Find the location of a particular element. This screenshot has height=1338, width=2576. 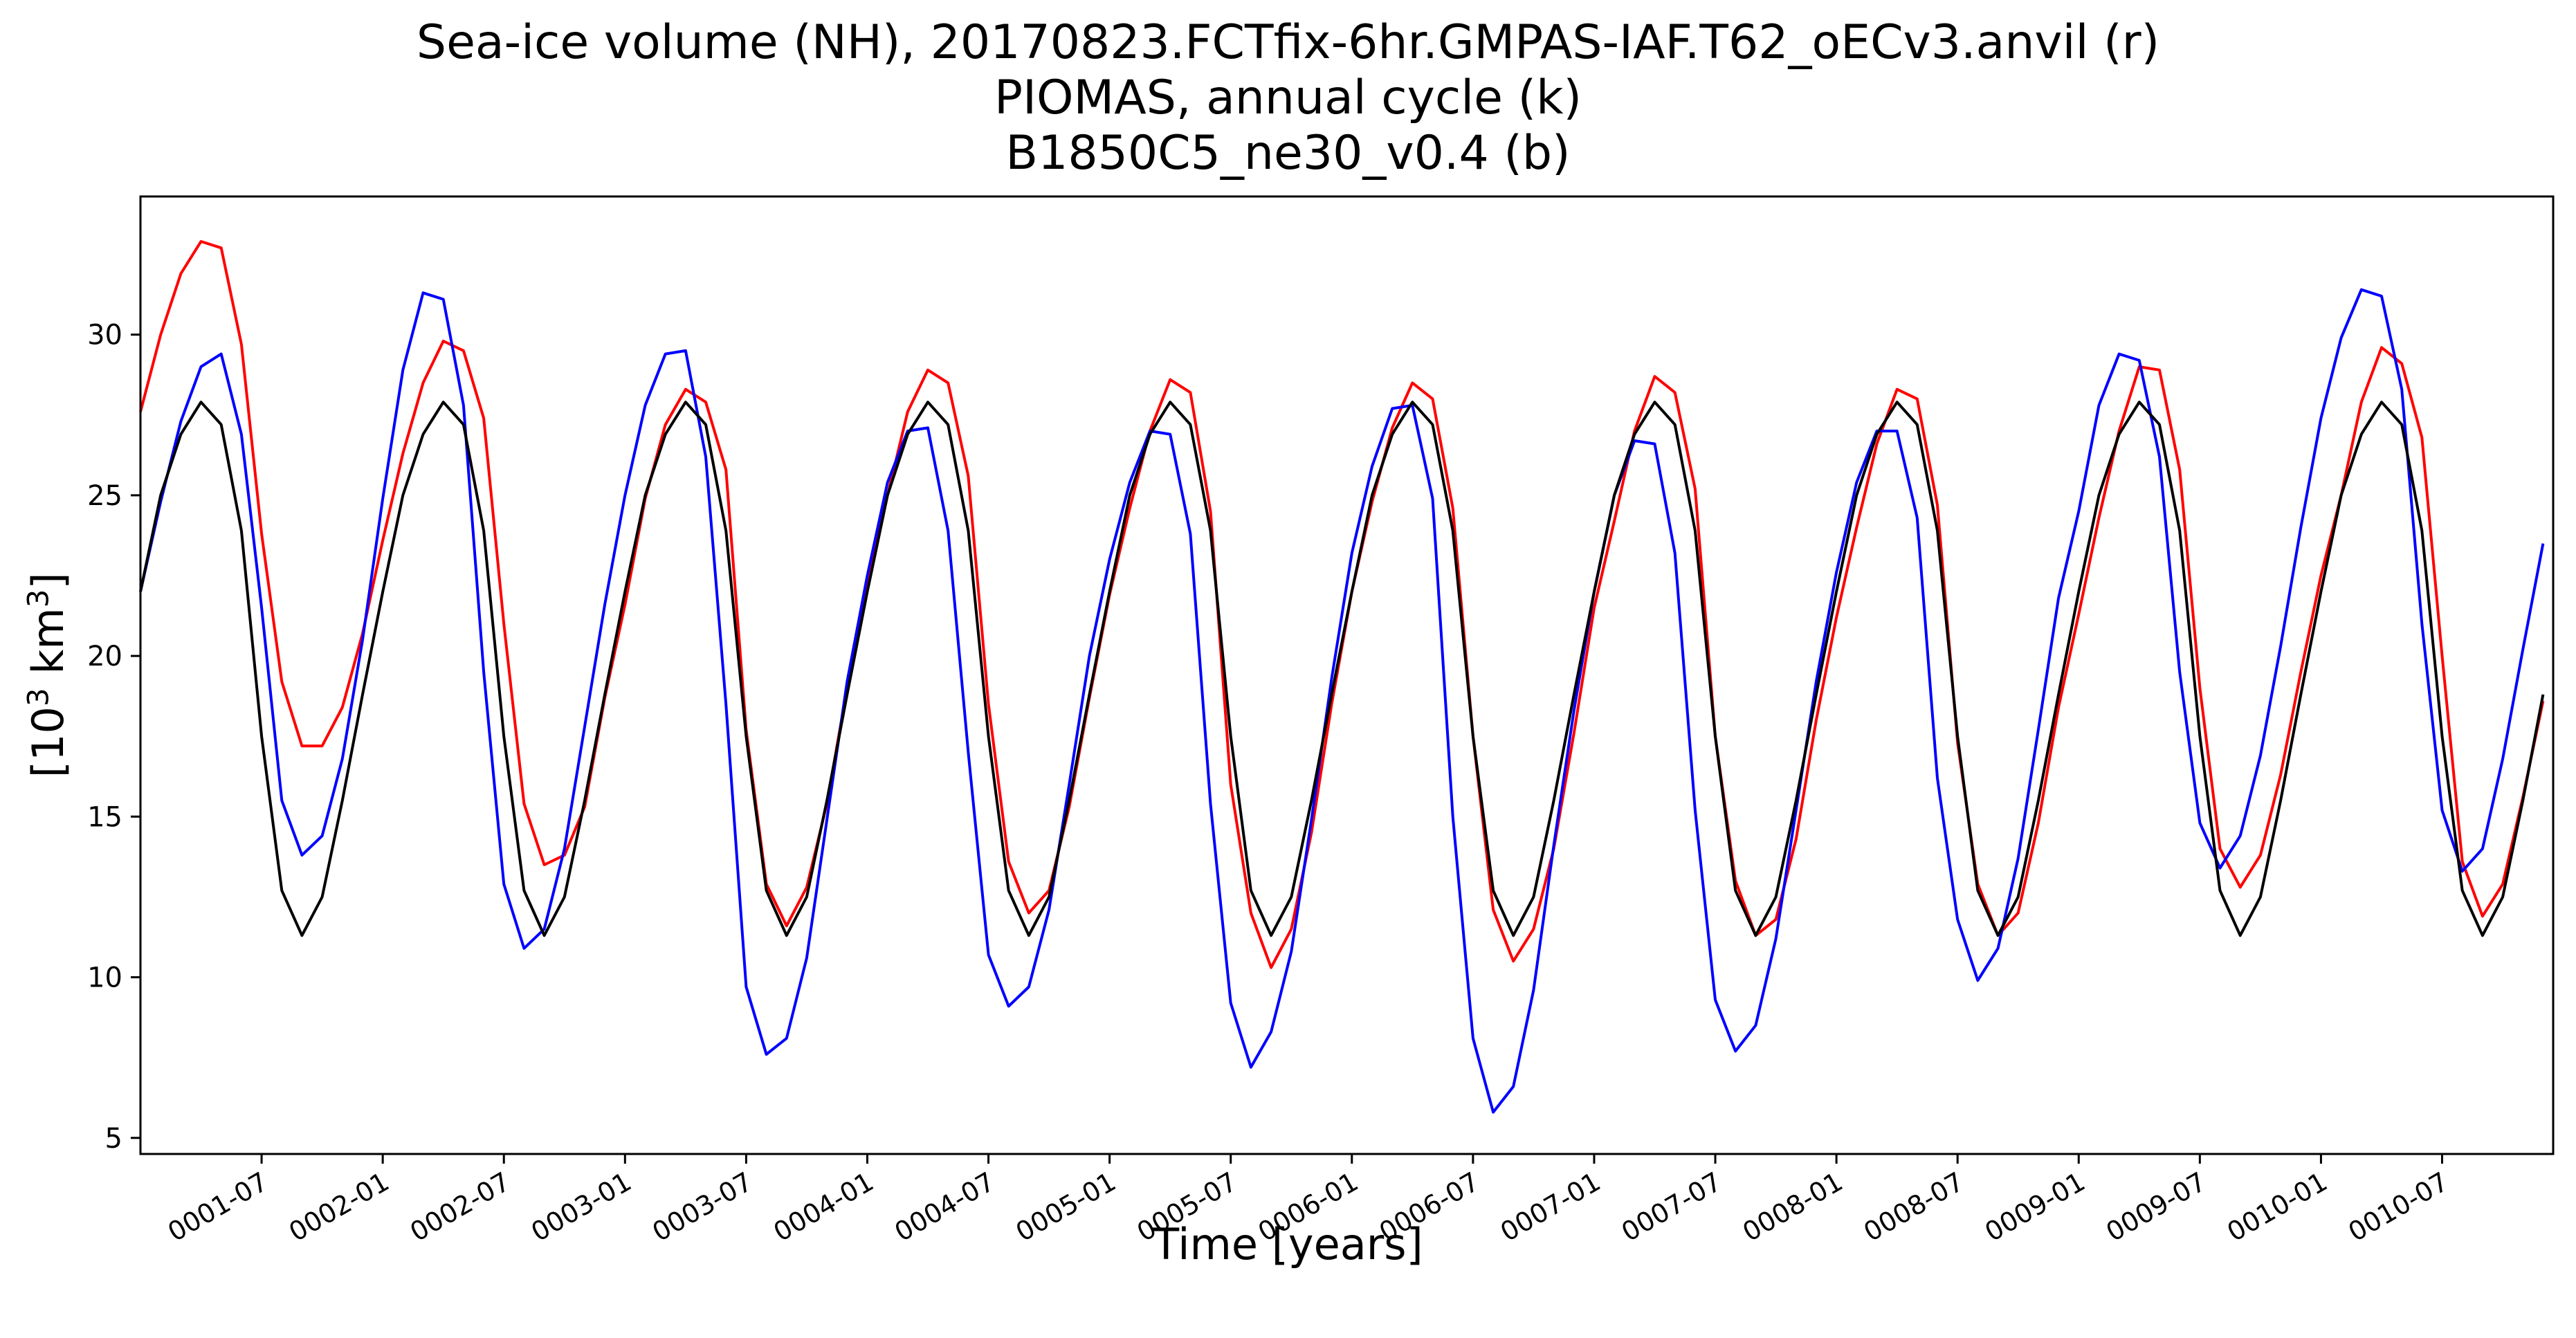

y-axis: 5 10 15 20 25 30 is located at coordinates (114, 737).